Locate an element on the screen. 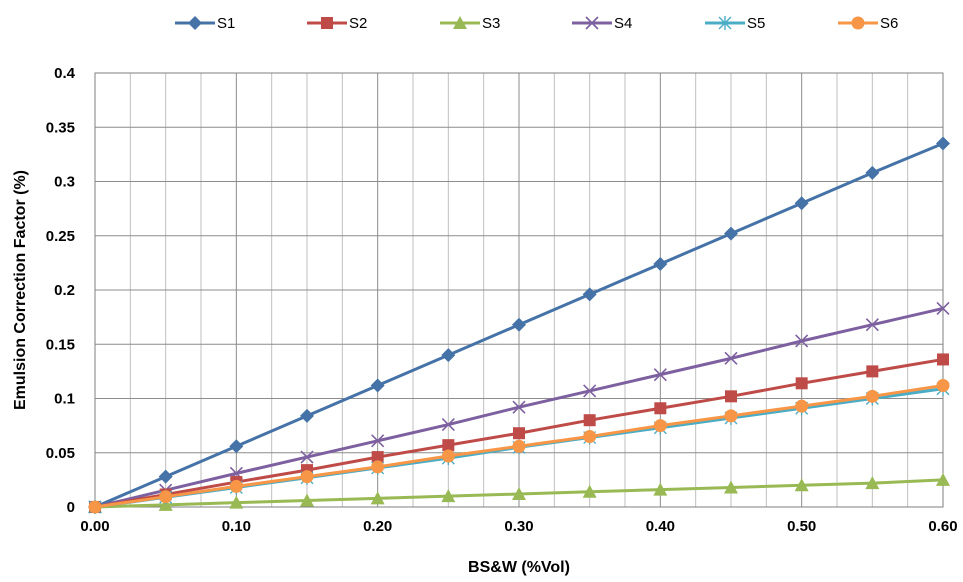  x-tick-label: 0.50 is located at coordinates (801, 526).